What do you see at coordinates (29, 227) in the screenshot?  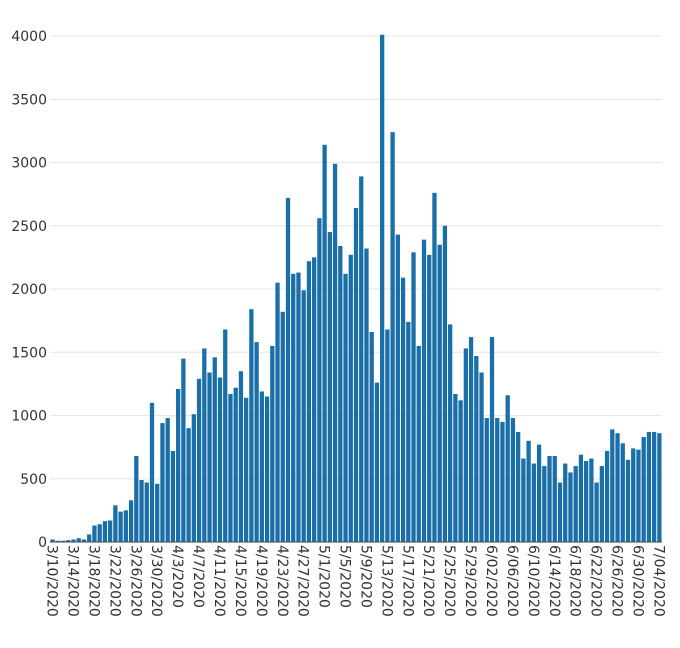 I see `y-tick-label: 2500` at bounding box center [29, 227].